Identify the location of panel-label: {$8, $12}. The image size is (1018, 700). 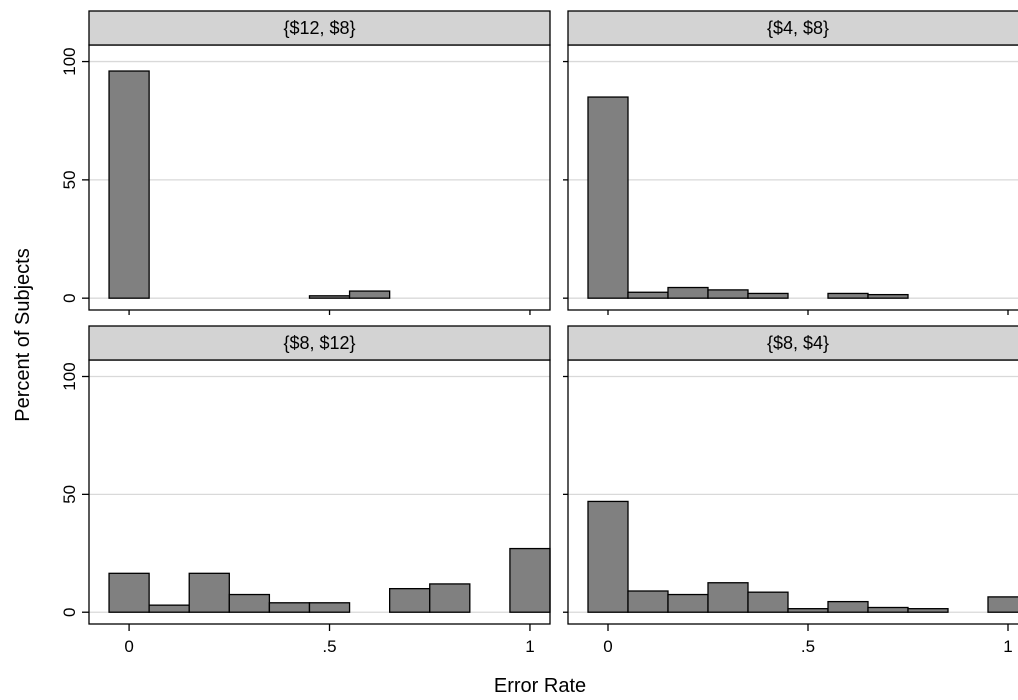
(319, 343).